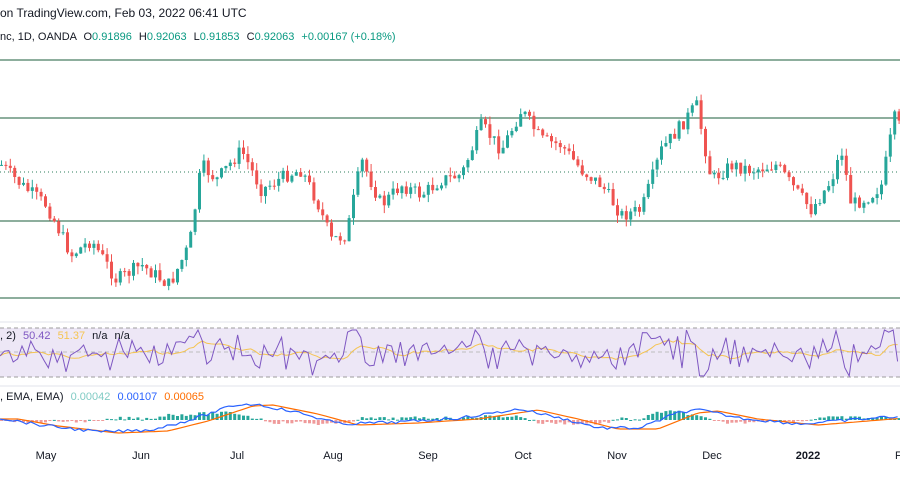 The image size is (900, 500). Describe the element at coordinates (71, 336) in the screenshot. I see `rsi-ma-value: 51.37` at that location.